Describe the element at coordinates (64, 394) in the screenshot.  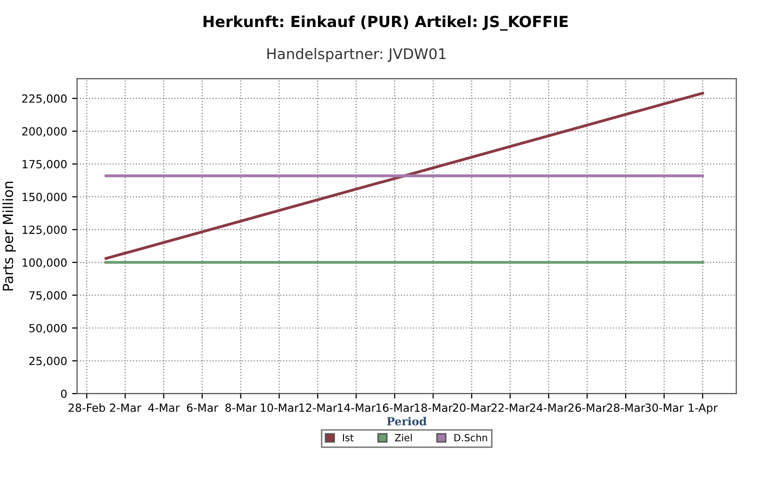
I see `y-tick-label: 0` at that location.